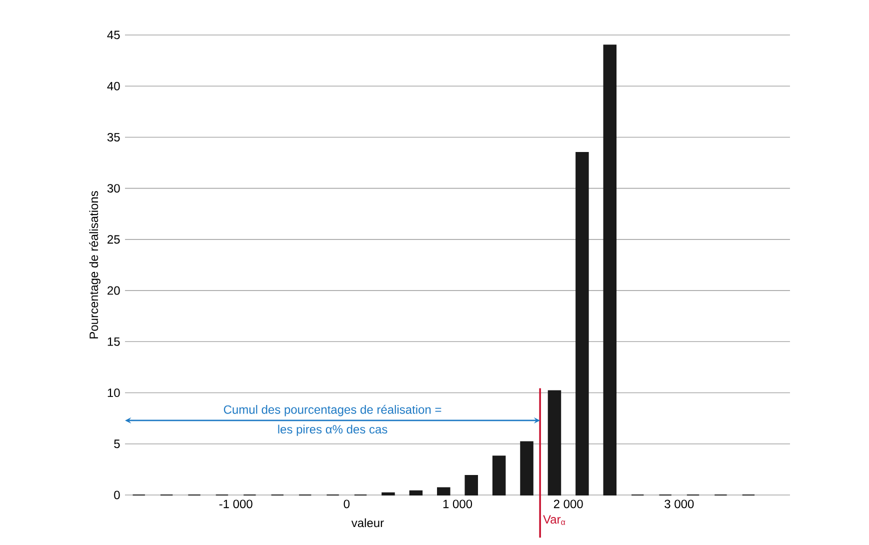 The image size is (869, 545). I want to click on y-tick-label: 5, so click(117, 444).